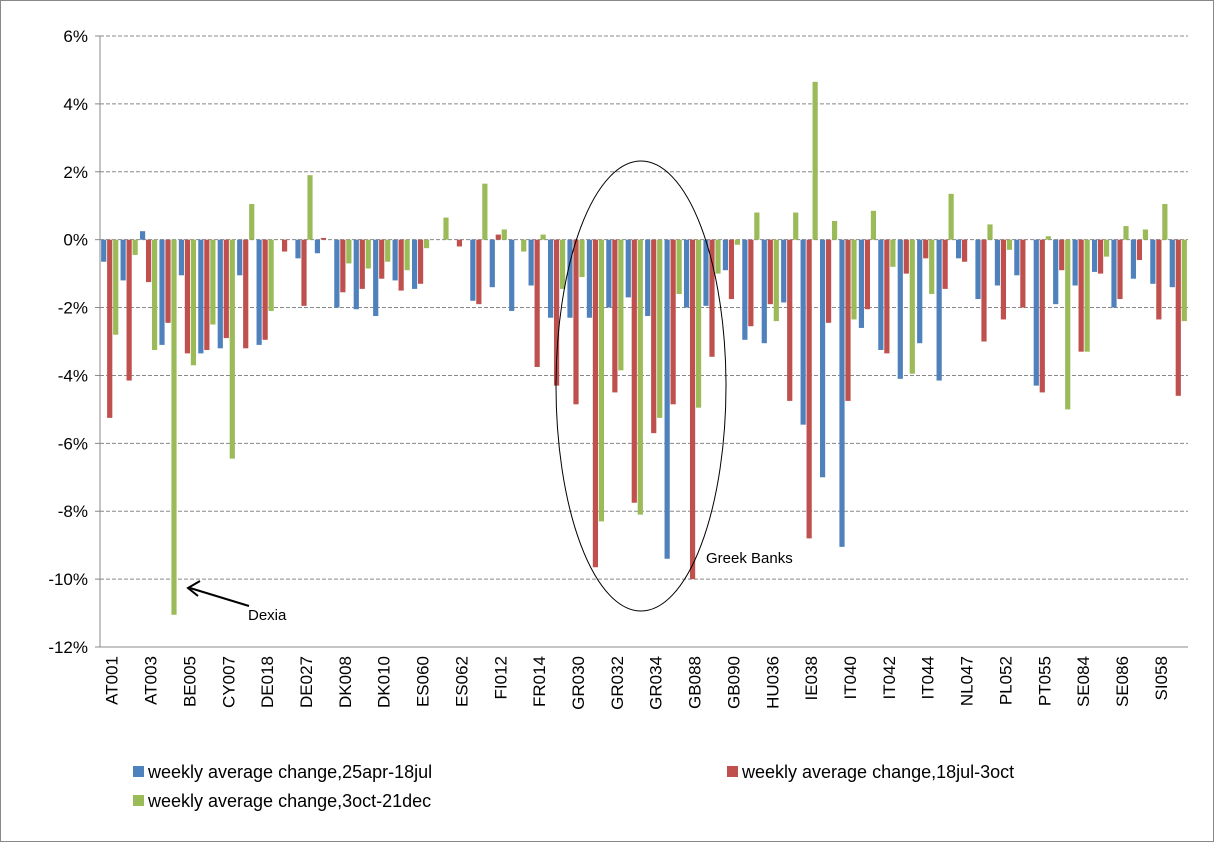 This screenshot has width=1215, height=848. I want to click on x-tick-label: GR034, so click(656, 683).